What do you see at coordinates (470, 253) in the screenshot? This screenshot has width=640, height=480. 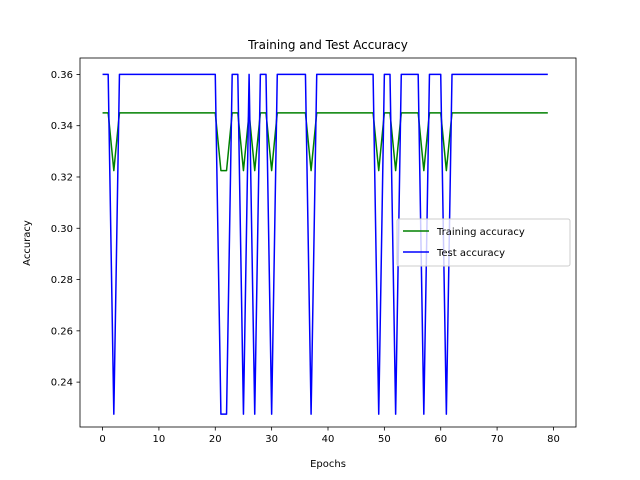 I see `legend-label-2: Test accuracy` at bounding box center [470, 253].